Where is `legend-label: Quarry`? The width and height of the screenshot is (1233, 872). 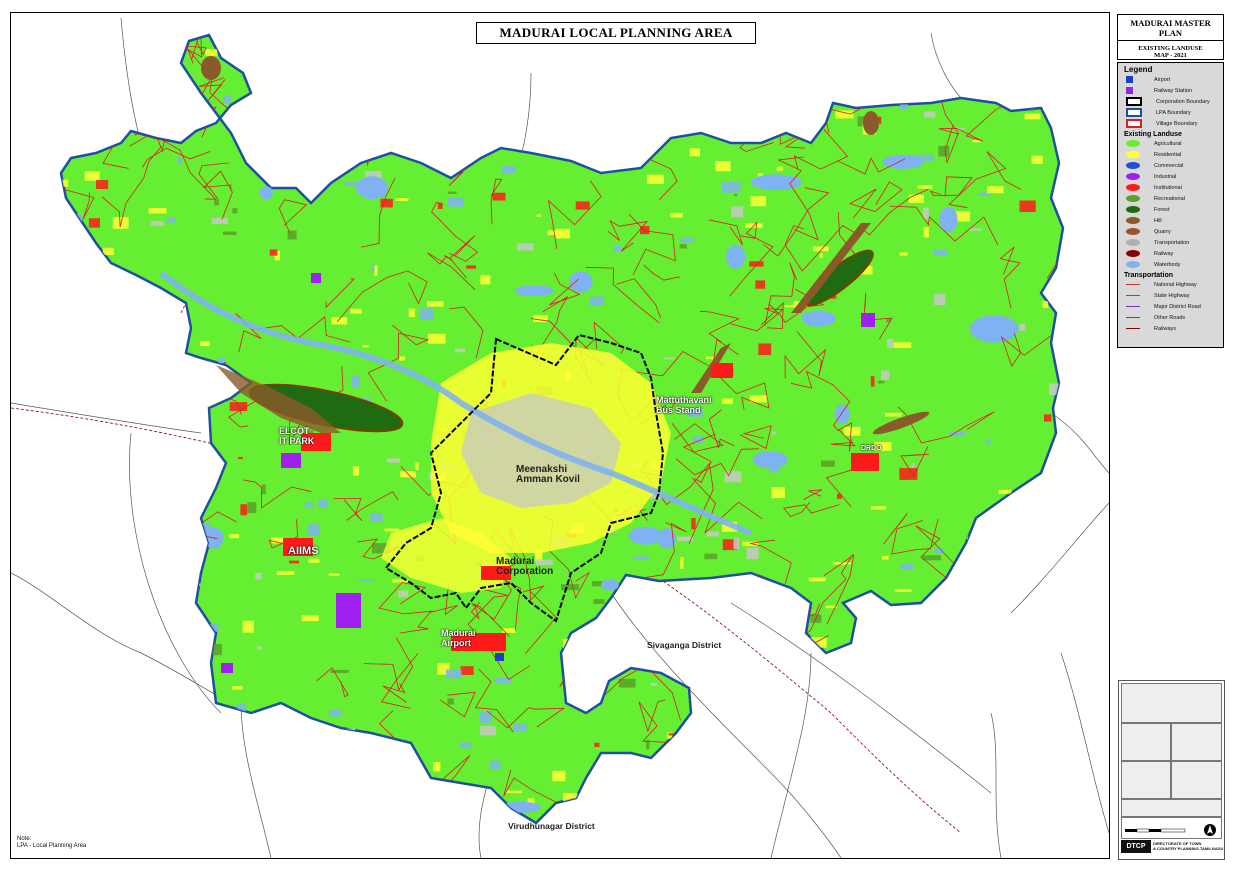 legend-label: Quarry is located at coordinates (1162, 231).